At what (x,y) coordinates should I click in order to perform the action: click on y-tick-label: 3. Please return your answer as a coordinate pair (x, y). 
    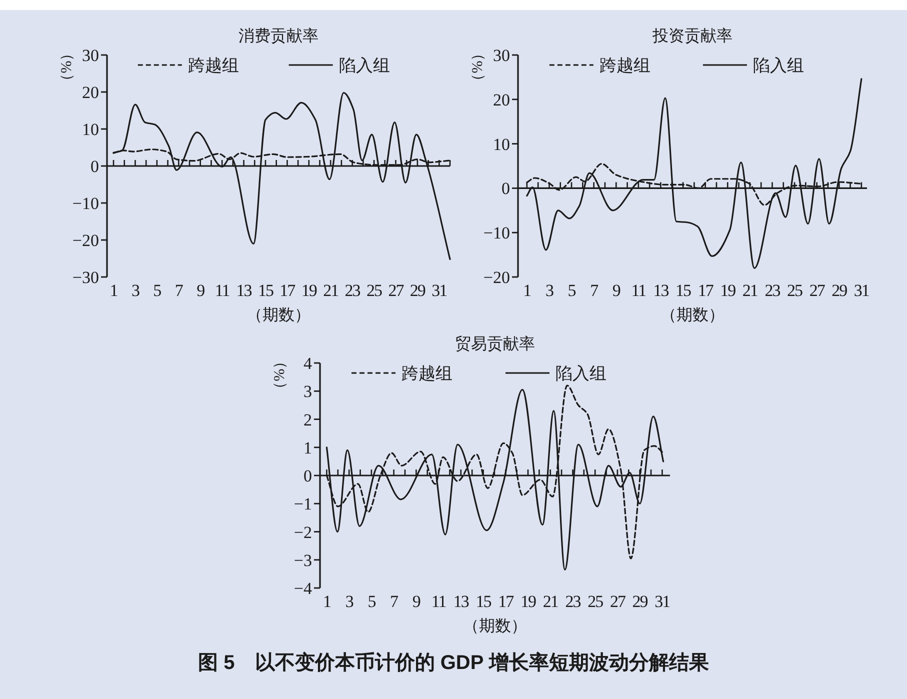
    Looking at the image, I should click on (308, 392).